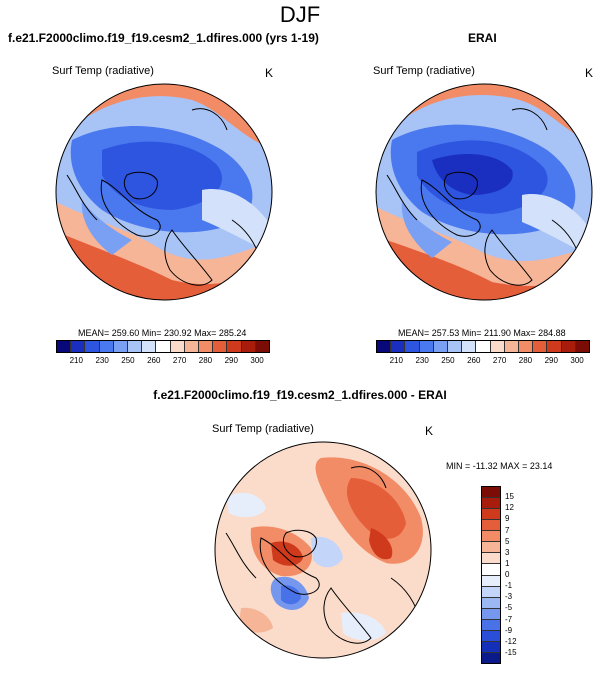 The image size is (600, 673). I want to click on diff-variable-label: Surf Temp (radiative), so click(263, 429).